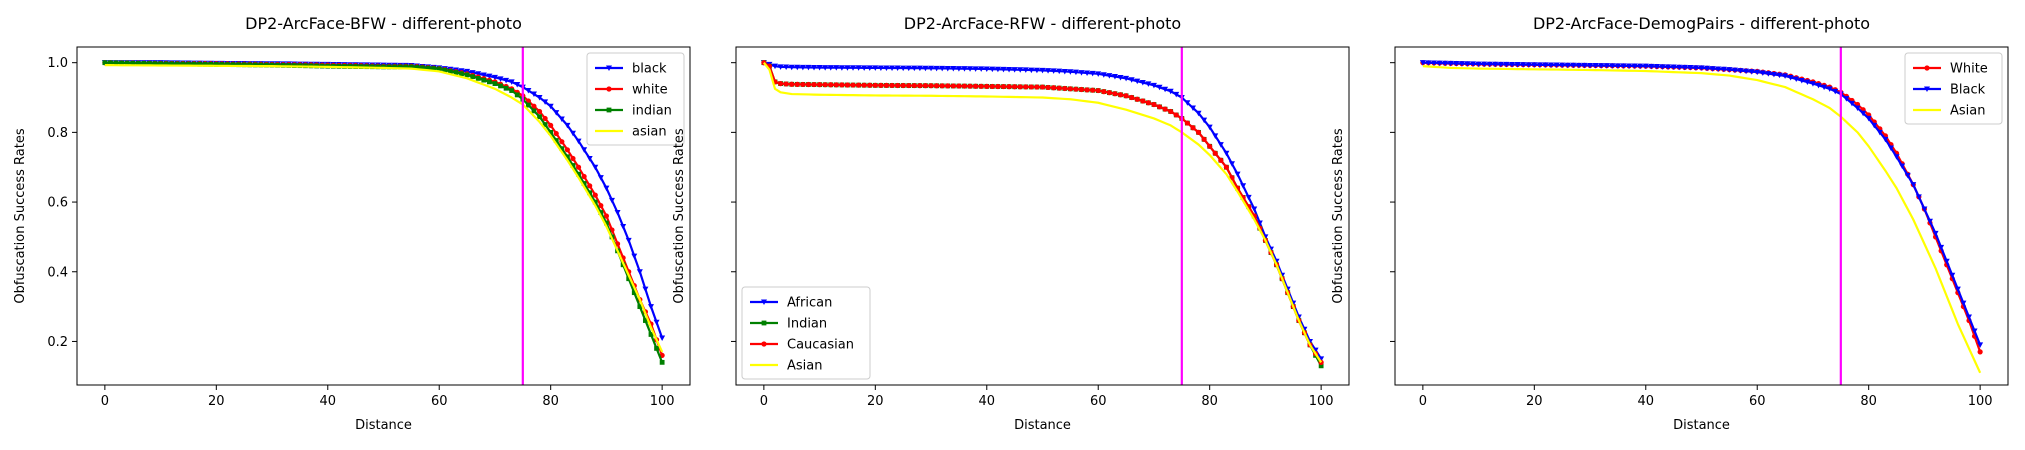 The image size is (2025, 450). I want to click on legend-marker-white, so click(609, 89).